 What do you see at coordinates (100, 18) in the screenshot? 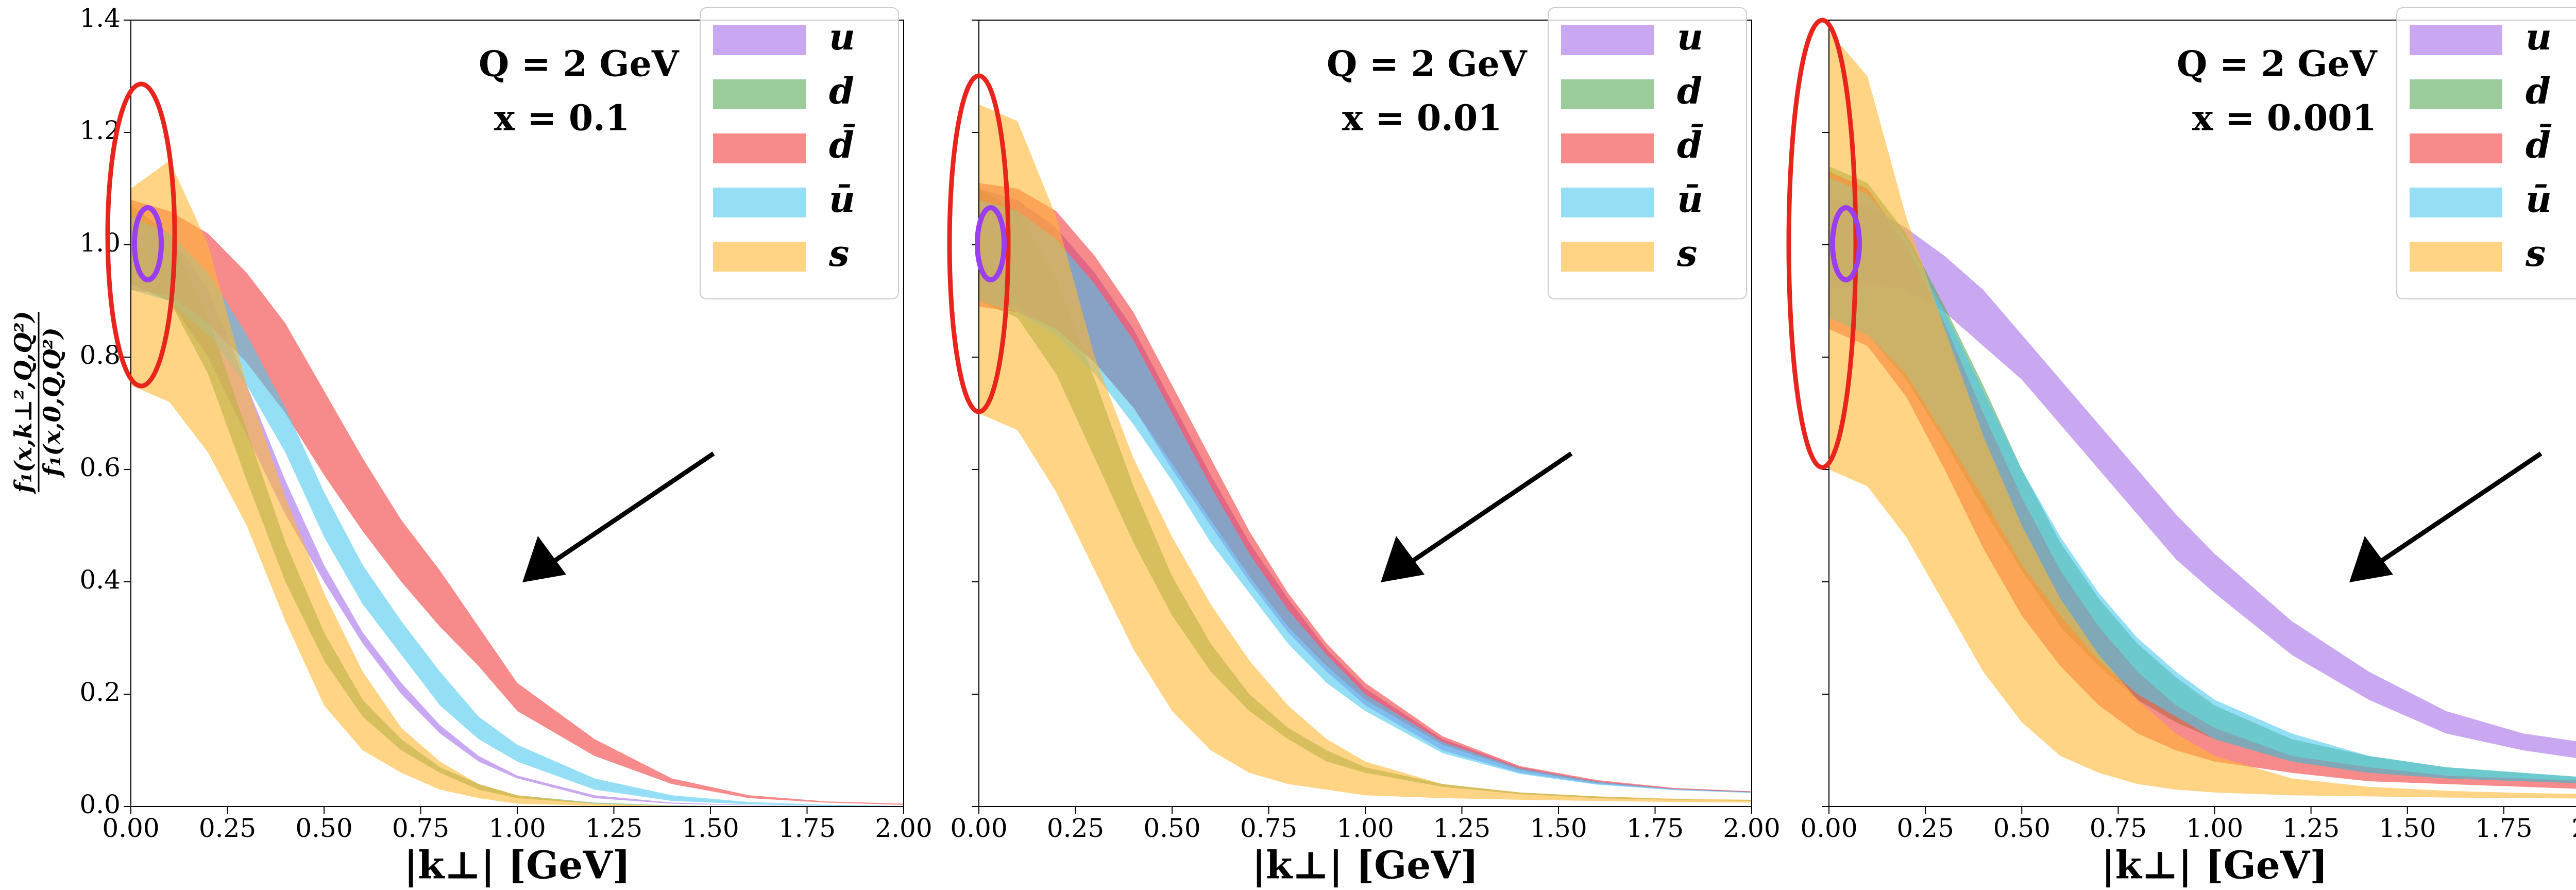
I see `y-tick-label: 1.4` at bounding box center [100, 18].